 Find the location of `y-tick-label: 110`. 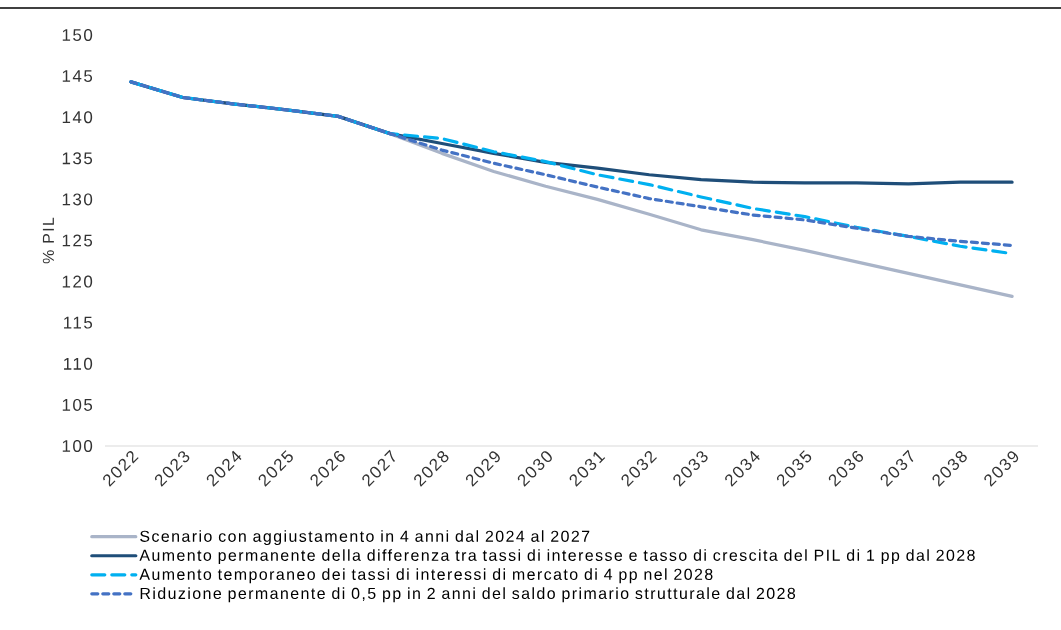

y-tick-label: 110 is located at coordinates (78, 363).